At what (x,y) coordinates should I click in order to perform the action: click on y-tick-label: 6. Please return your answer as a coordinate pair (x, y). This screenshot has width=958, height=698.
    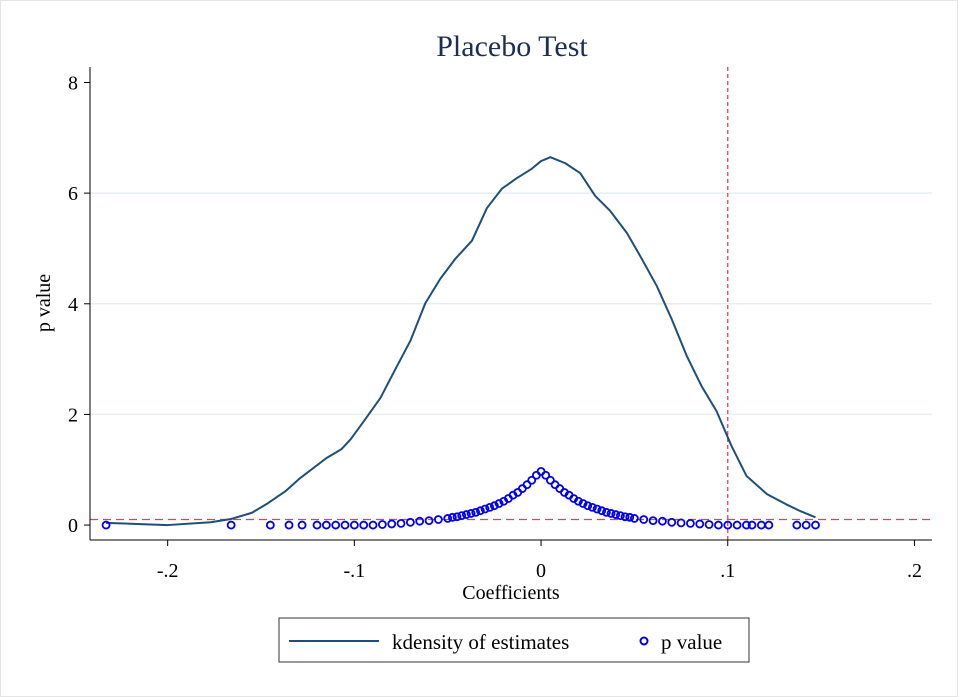
    Looking at the image, I should click on (73, 194).